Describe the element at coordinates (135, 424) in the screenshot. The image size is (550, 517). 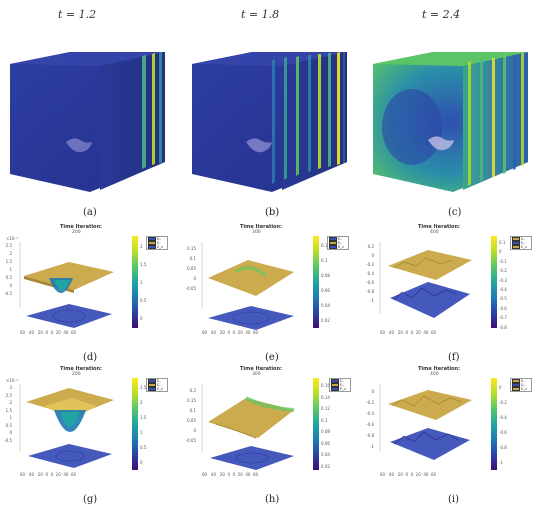
I see `colorbar-g` at that location.